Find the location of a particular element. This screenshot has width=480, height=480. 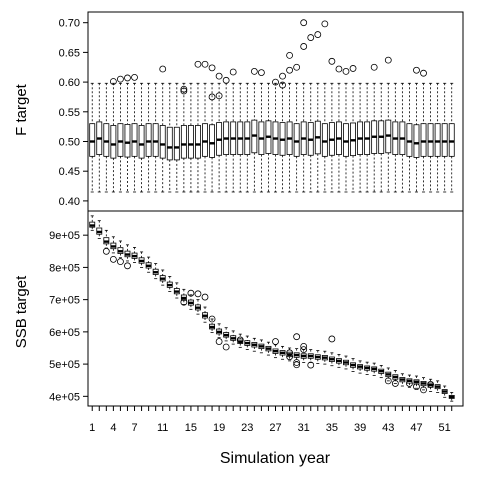

ssb-y-tick-label: 6e+05 is located at coordinates (64, 333).